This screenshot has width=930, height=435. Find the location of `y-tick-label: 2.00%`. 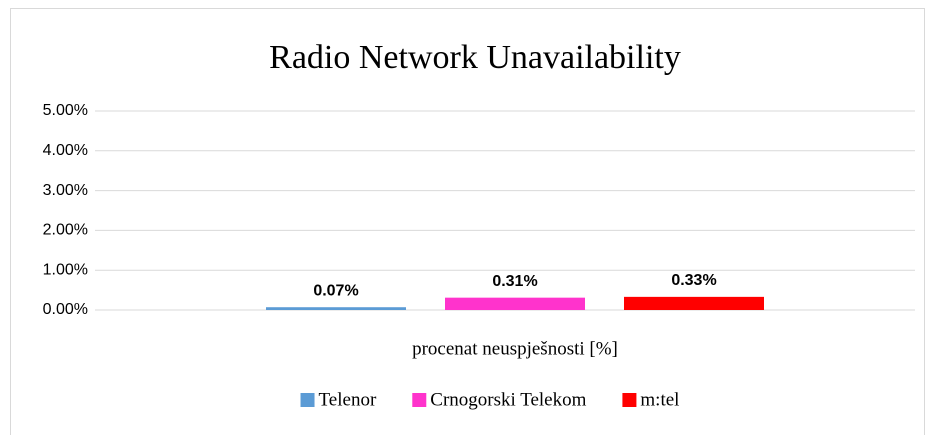

y-tick-label: 2.00% is located at coordinates (65, 230).